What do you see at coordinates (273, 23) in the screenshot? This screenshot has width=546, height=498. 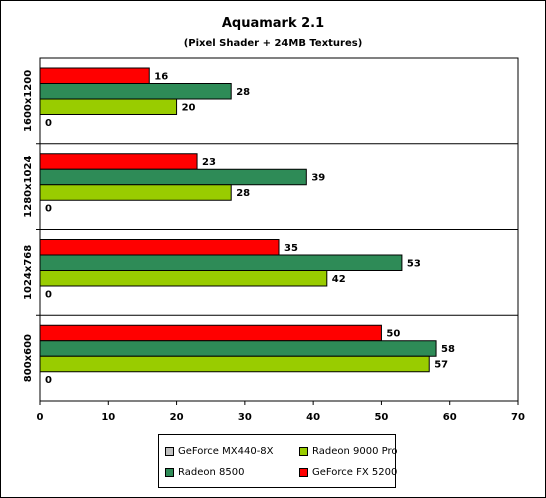 I see `chart-title: Aquamark 2.1` at bounding box center [273, 23].